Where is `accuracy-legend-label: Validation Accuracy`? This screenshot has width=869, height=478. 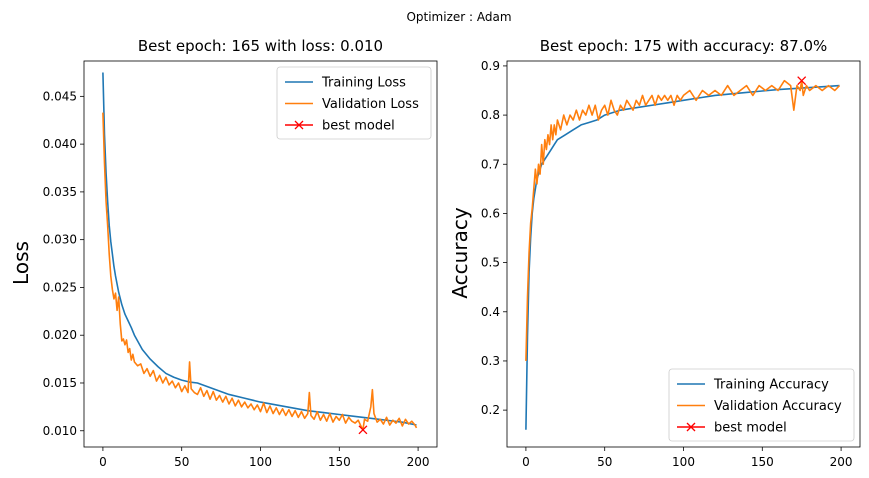 accuracy-legend-label: Validation Accuracy is located at coordinates (778, 406).